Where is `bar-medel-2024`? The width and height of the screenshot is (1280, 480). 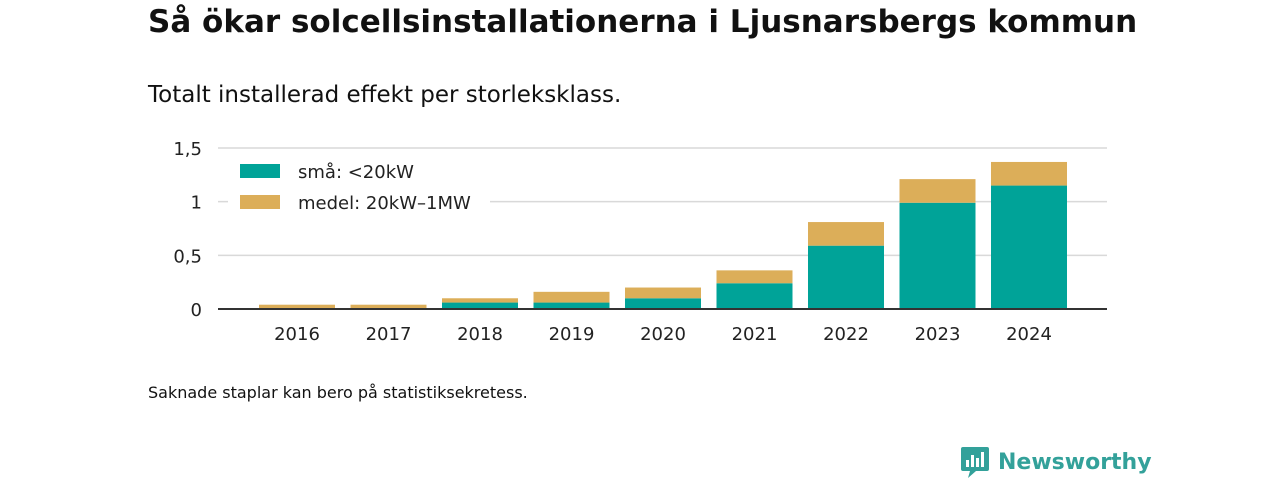
bar-medel-2024 is located at coordinates (1029, 173).